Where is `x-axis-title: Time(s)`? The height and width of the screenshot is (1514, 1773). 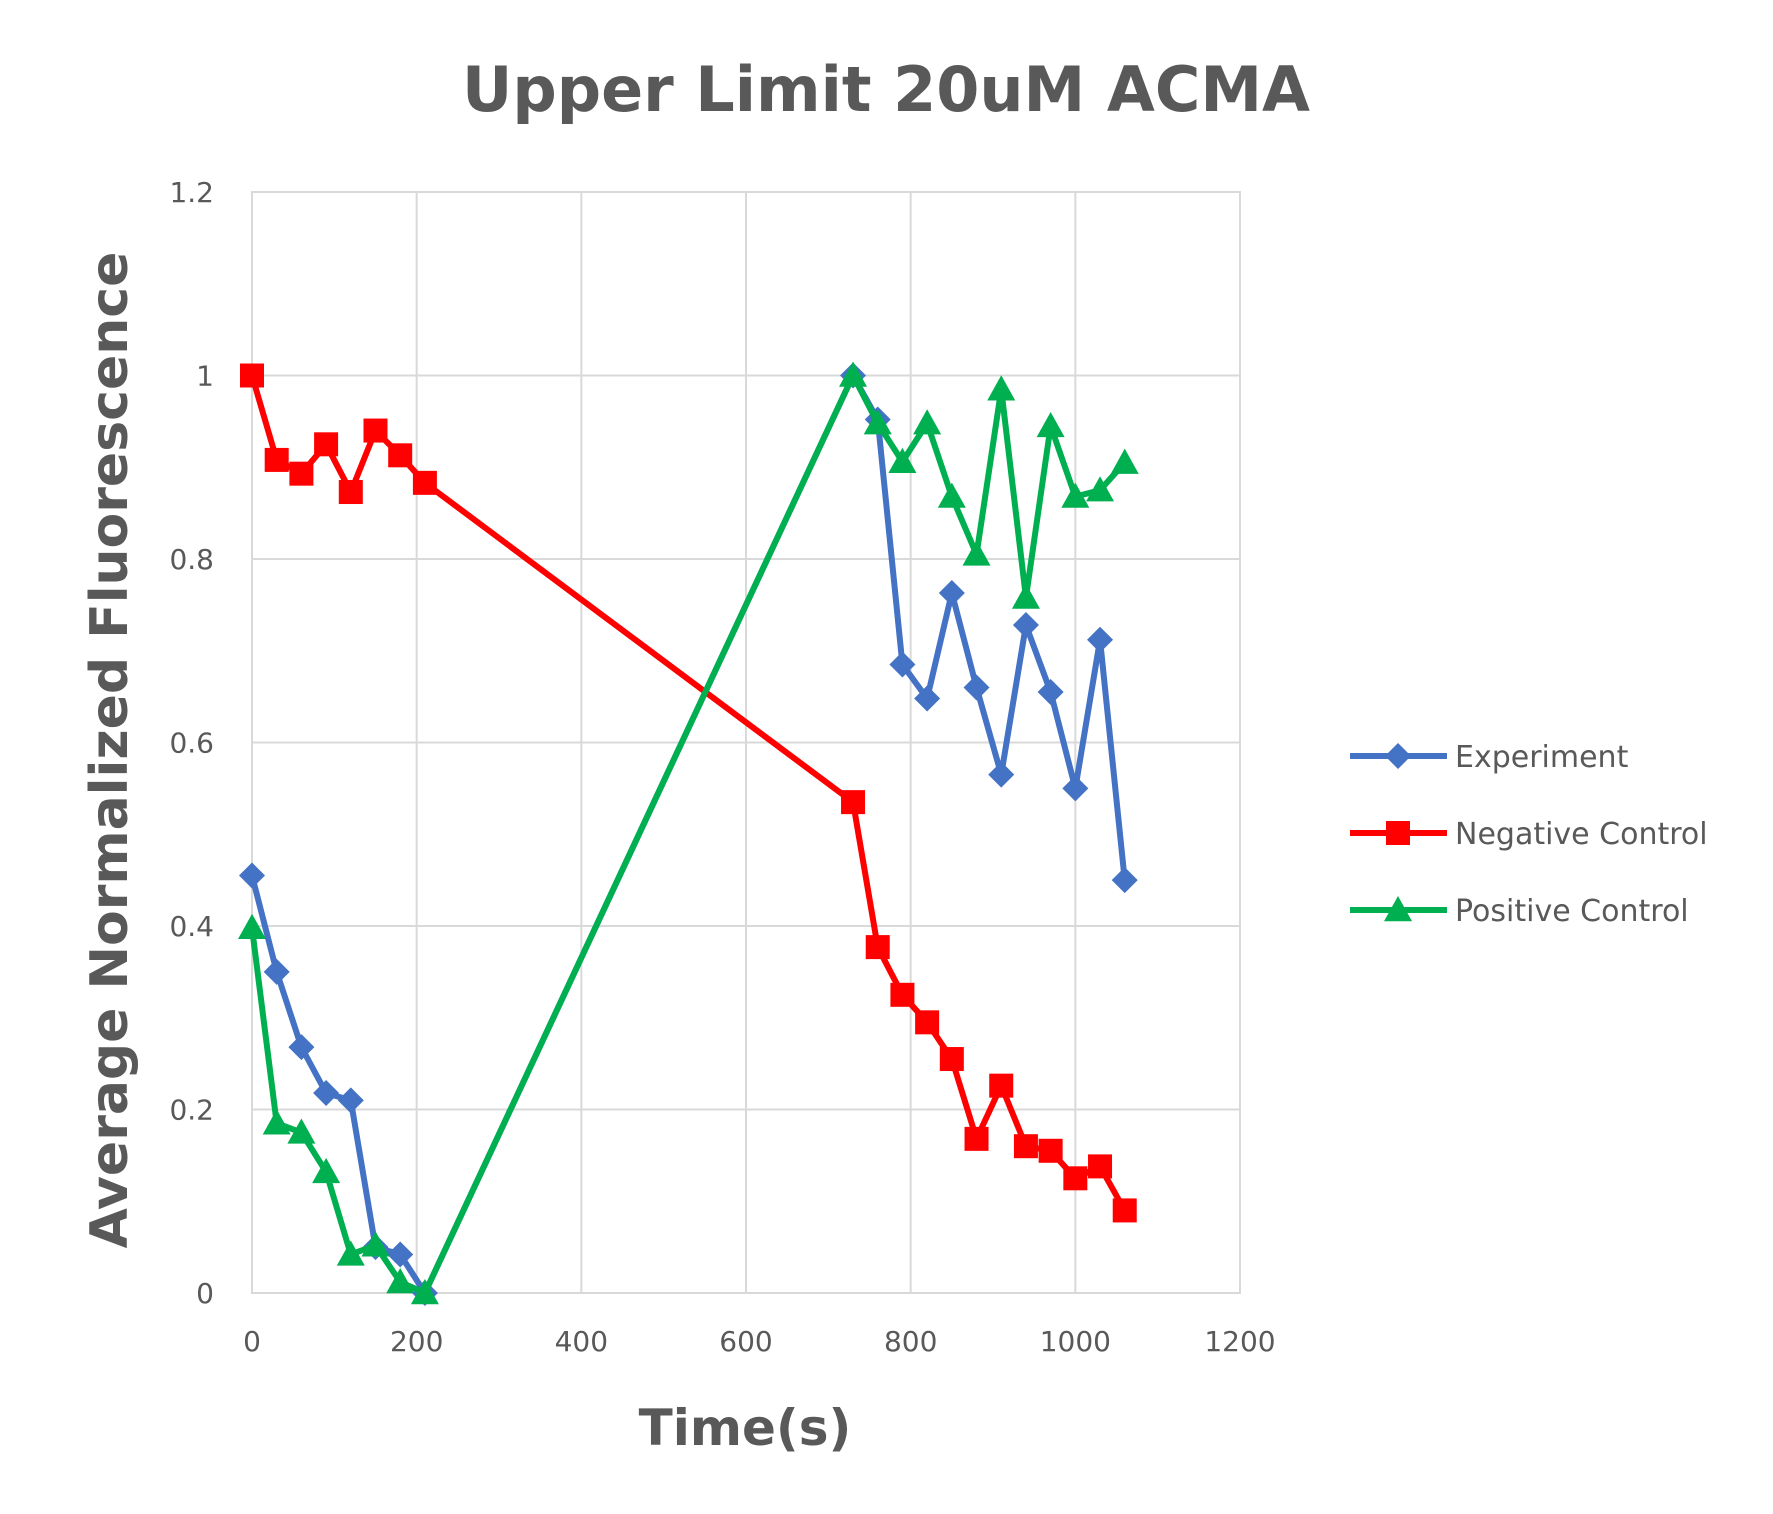
x-axis-title: Time(s) is located at coordinates (745, 1428).